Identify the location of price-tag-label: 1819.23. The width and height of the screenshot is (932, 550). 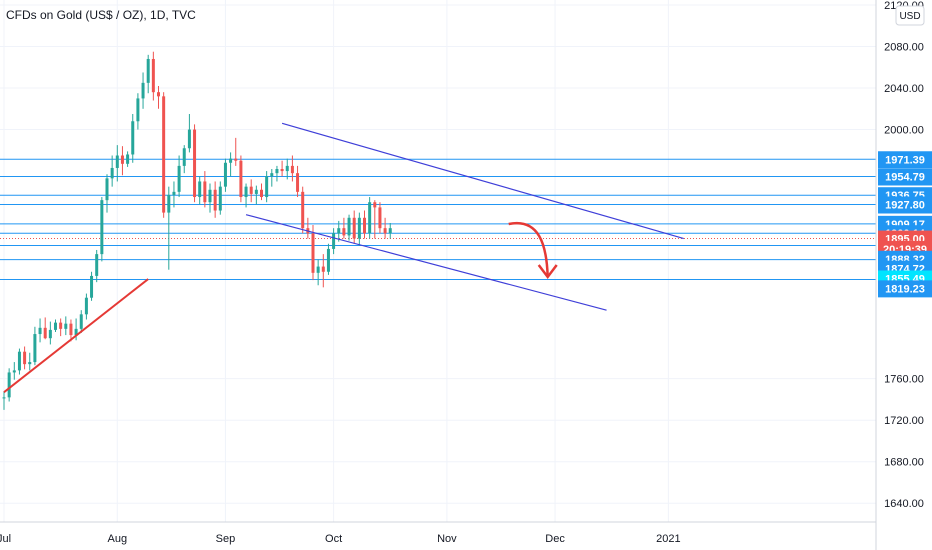
(905, 289).